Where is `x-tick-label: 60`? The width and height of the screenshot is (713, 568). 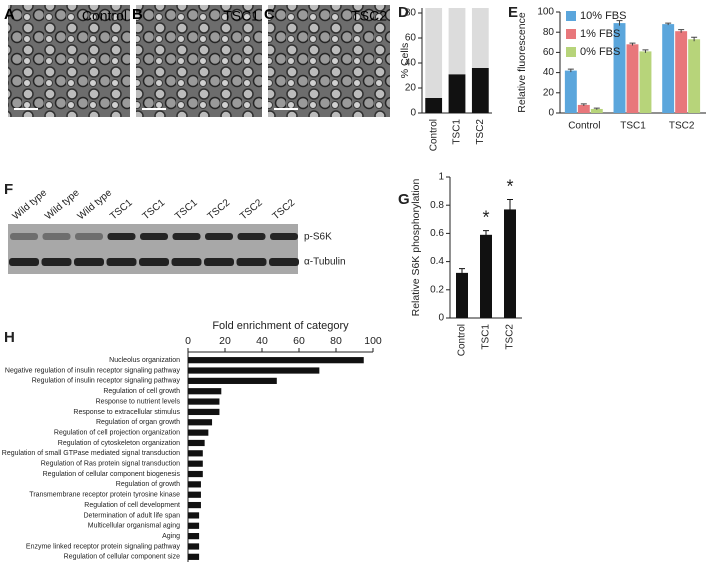
x-tick-label: 60 is located at coordinates (299, 341).